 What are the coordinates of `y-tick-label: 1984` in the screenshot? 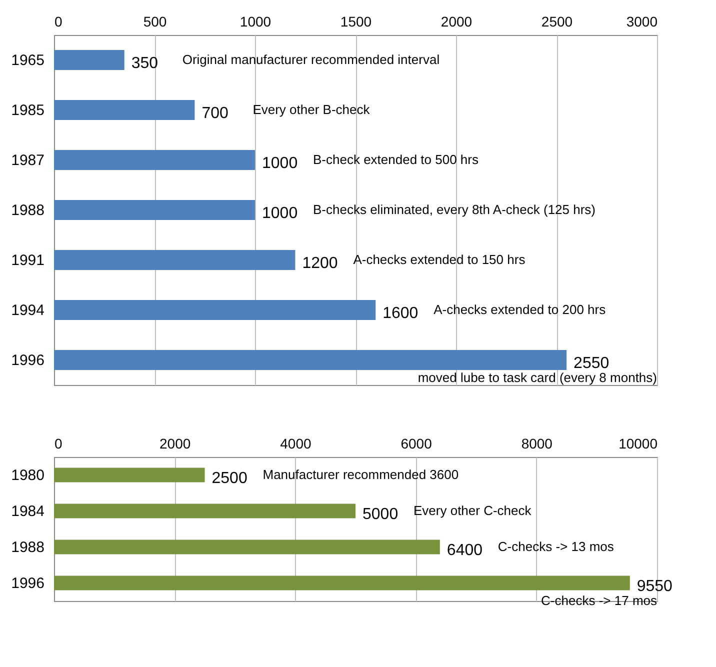 It's located at (27, 511).